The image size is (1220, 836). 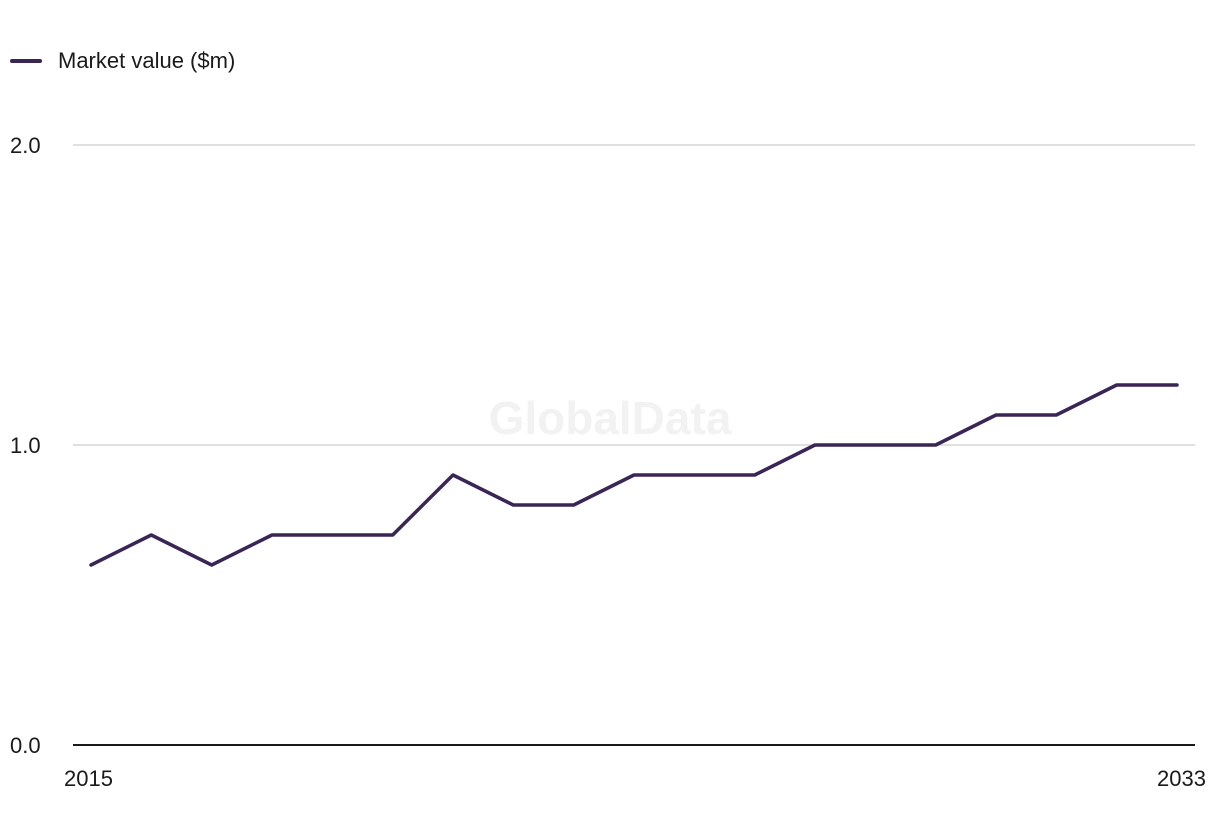 What do you see at coordinates (88, 778) in the screenshot?
I see `x-tick-label: 2015` at bounding box center [88, 778].